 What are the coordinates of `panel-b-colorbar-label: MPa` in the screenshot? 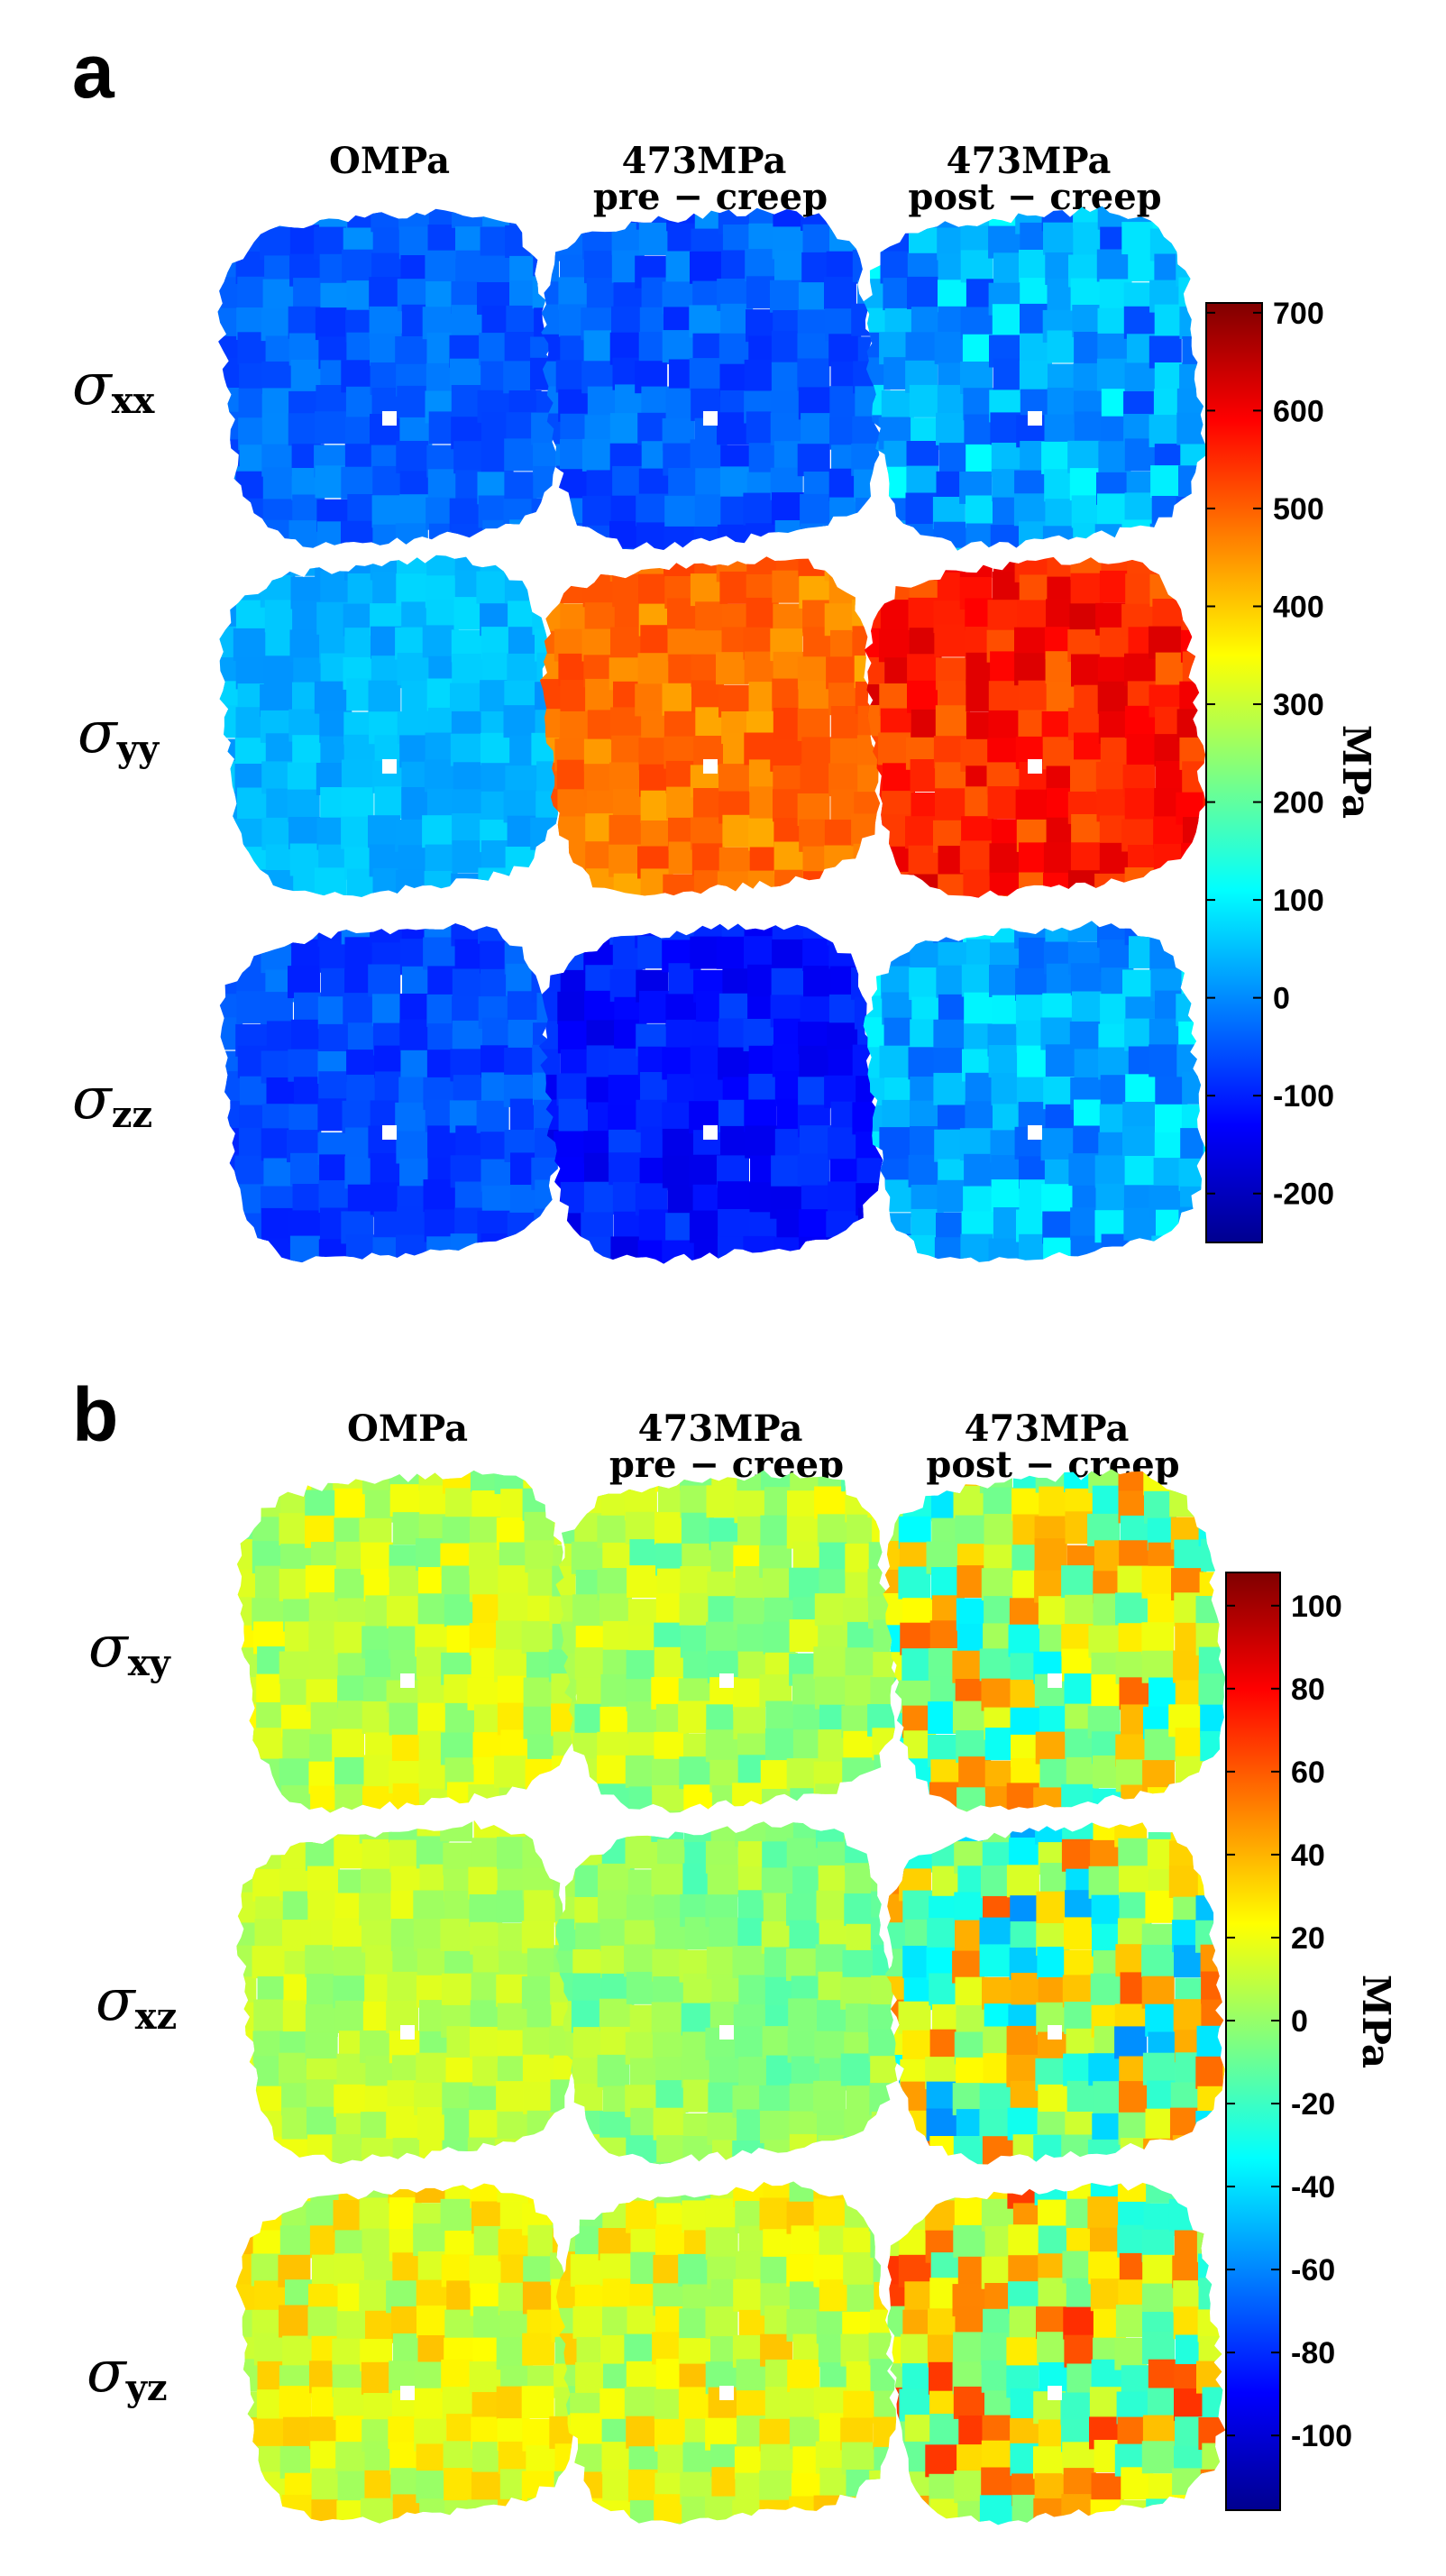 It's located at (1376, 2021).